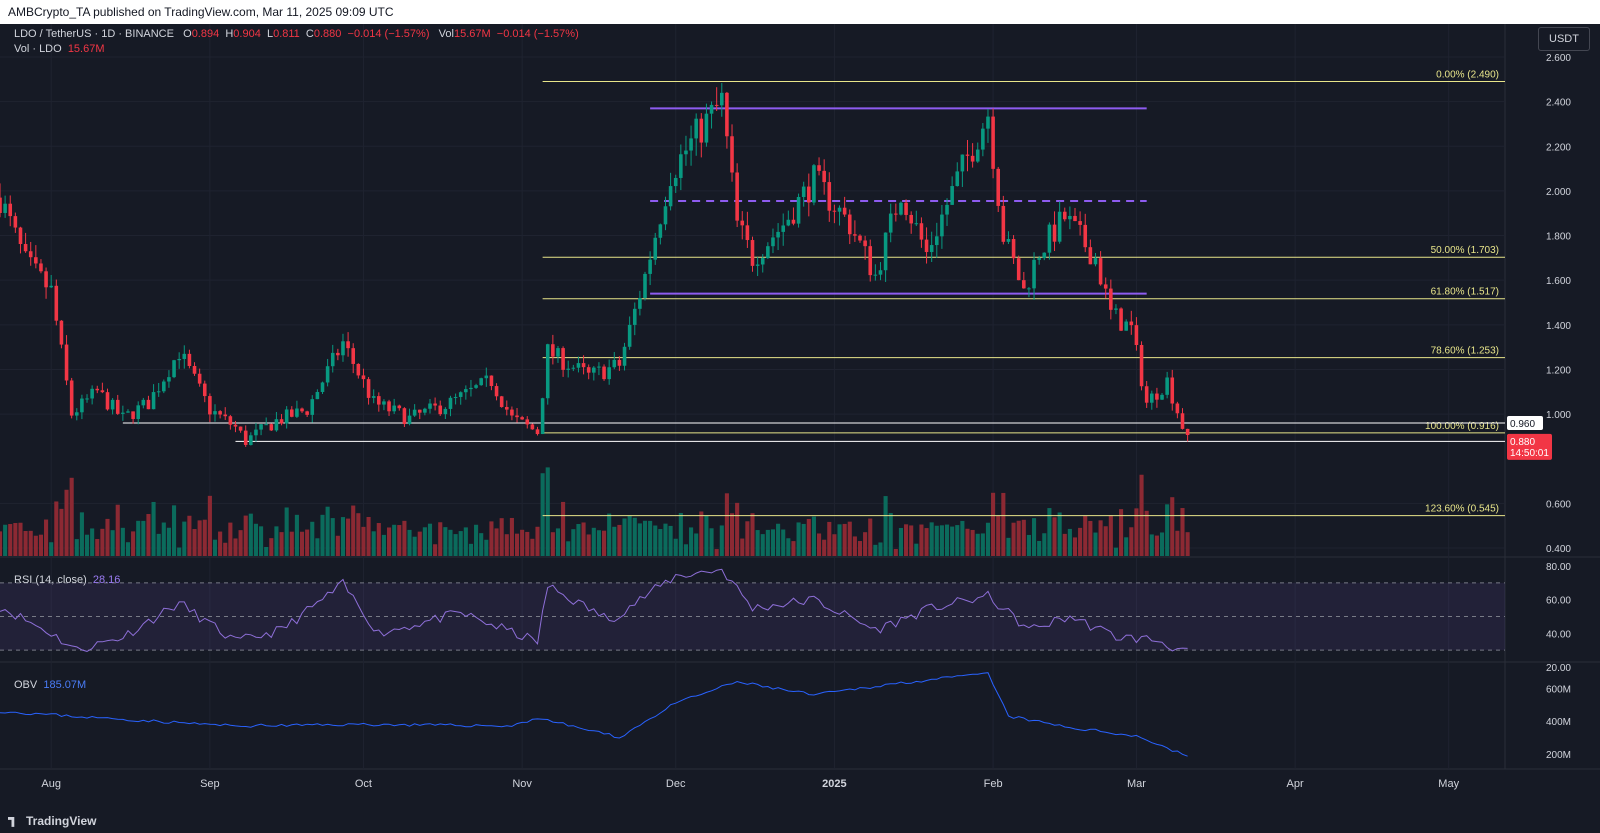 The width and height of the screenshot is (1600, 833). Describe the element at coordinates (38, 49) in the screenshot. I see `vol-ldo-label: Vol · LDO` at that location.